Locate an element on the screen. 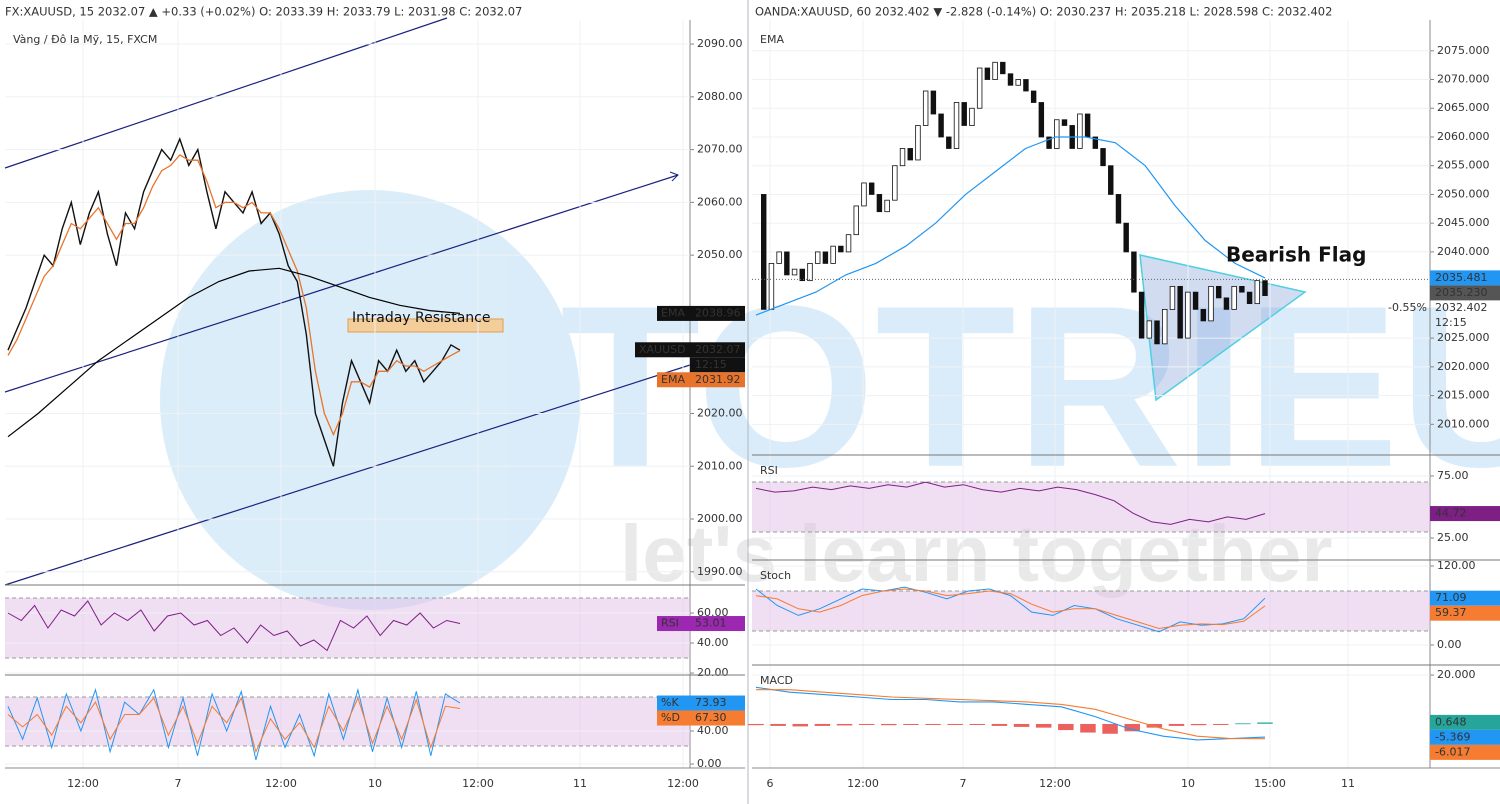 This screenshot has width=1500, height=804. price-tag-title: %D is located at coordinates (670, 717).